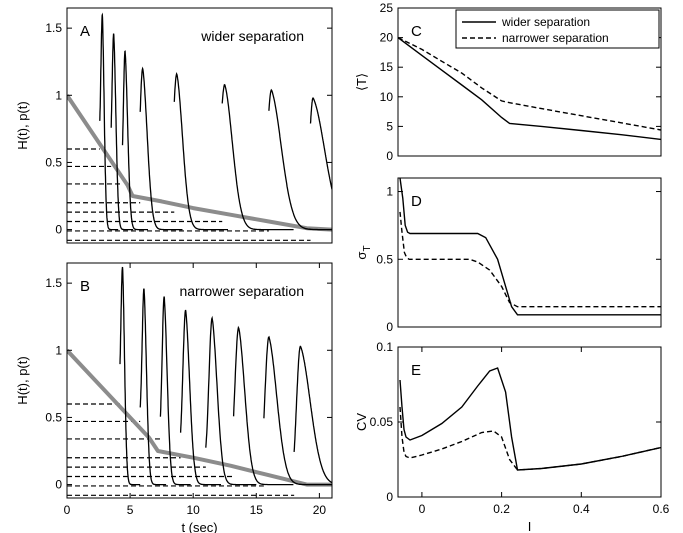  What do you see at coordinates (58, 230) in the screenshot?
I see `panel-a-ytick-label: 0` at bounding box center [58, 230].